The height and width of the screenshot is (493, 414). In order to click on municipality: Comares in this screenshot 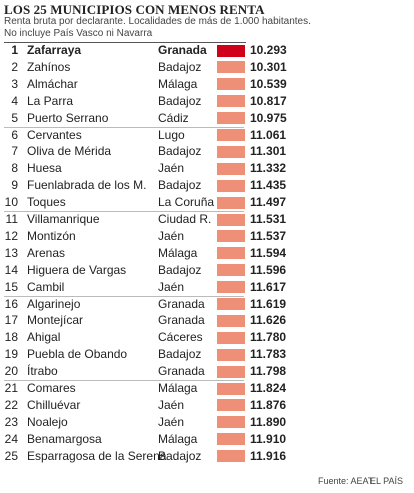, I will do `click(51, 388)`.